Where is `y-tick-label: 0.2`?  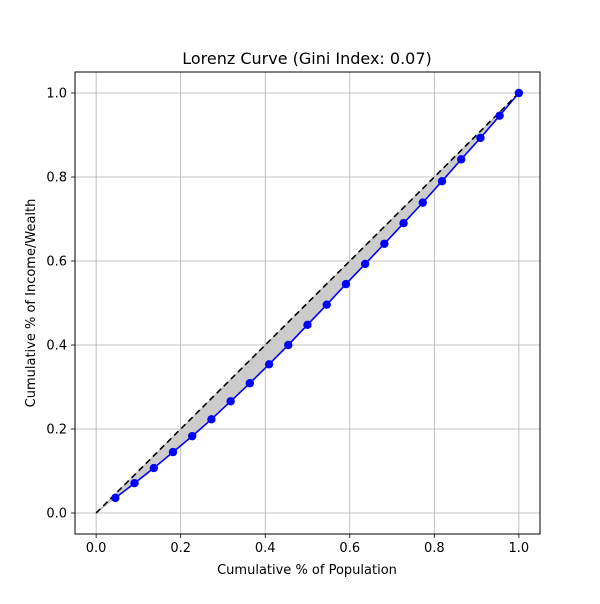
y-tick-label: 0.2 is located at coordinates (56, 430).